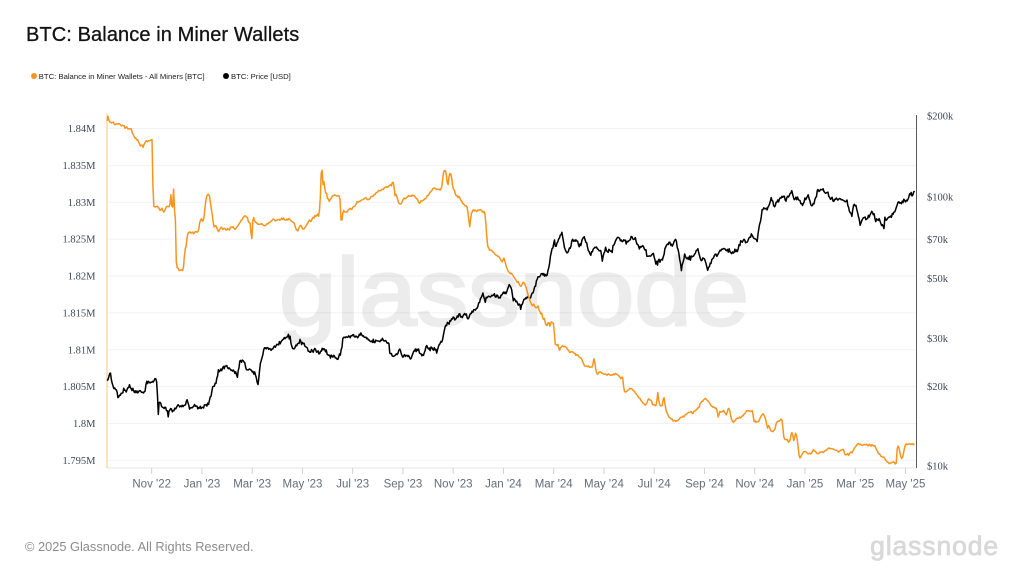 Image resolution: width=1024 pixels, height=581 pixels. What do you see at coordinates (554, 485) in the screenshot?
I see `svg-text: Mar '24` at bounding box center [554, 485].